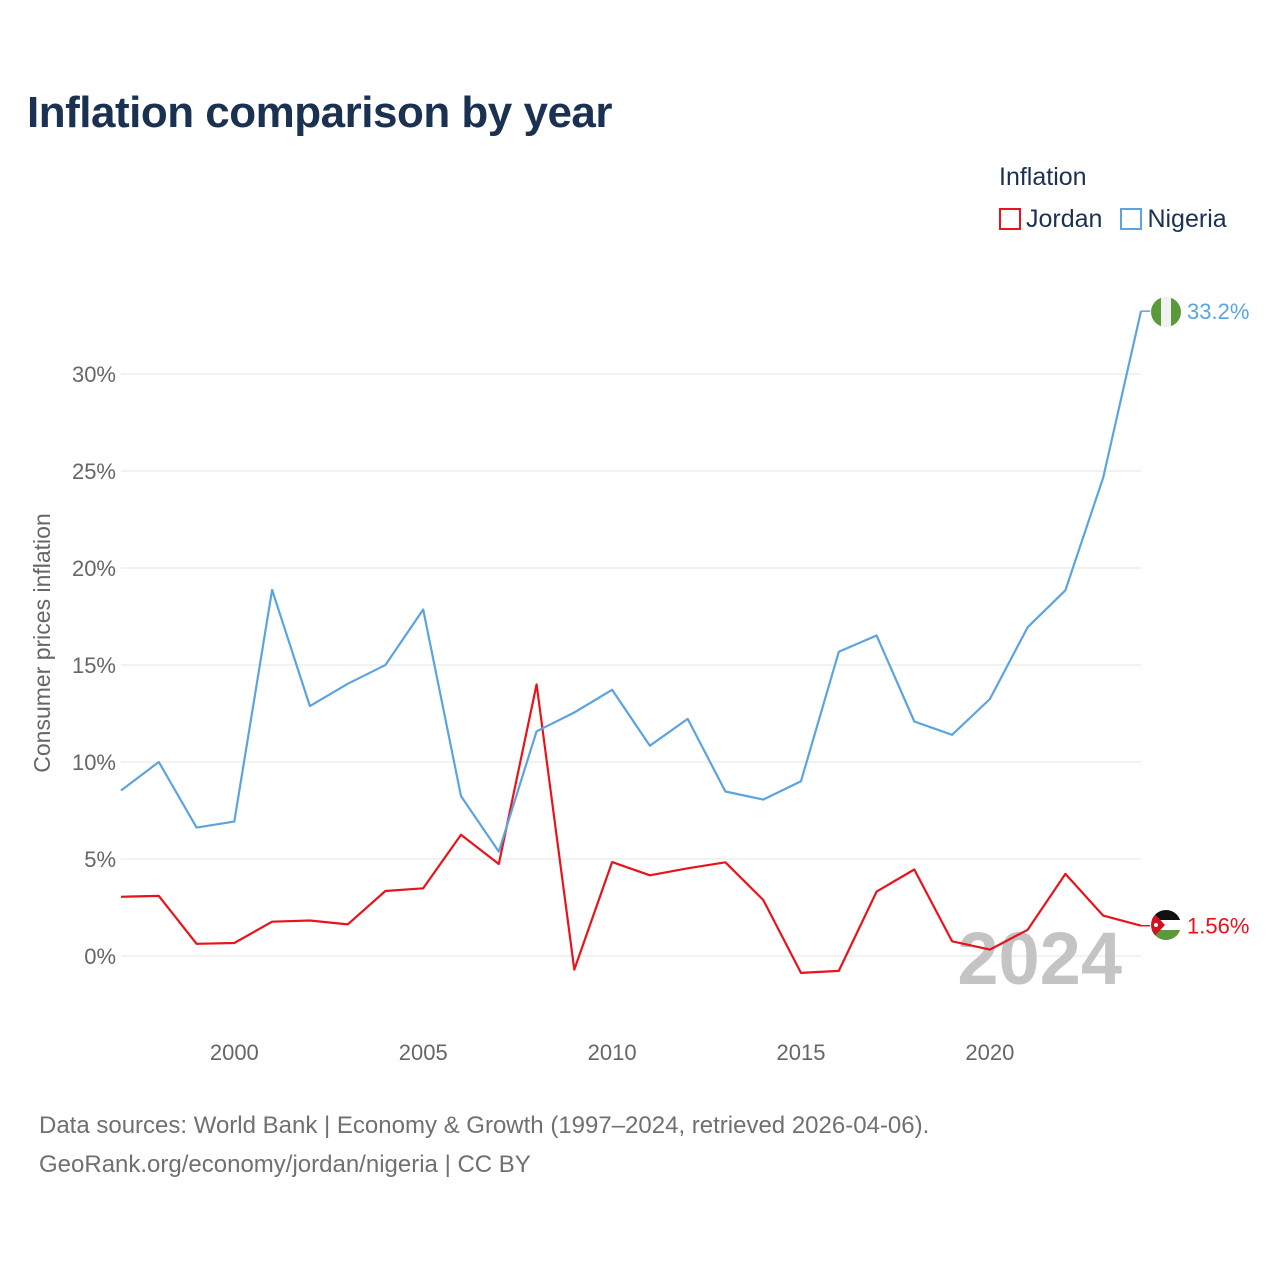 The width and height of the screenshot is (1280, 1280). I want to click on end-label-nigeria: 33.2%, so click(1218, 311).